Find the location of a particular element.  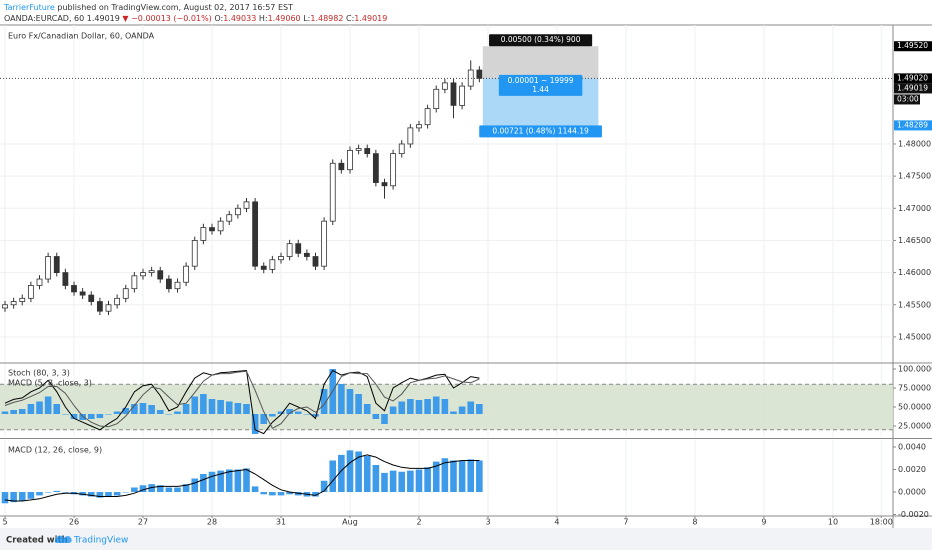

y-tick-label: 1.46500 is located at coordinates (914, 240).